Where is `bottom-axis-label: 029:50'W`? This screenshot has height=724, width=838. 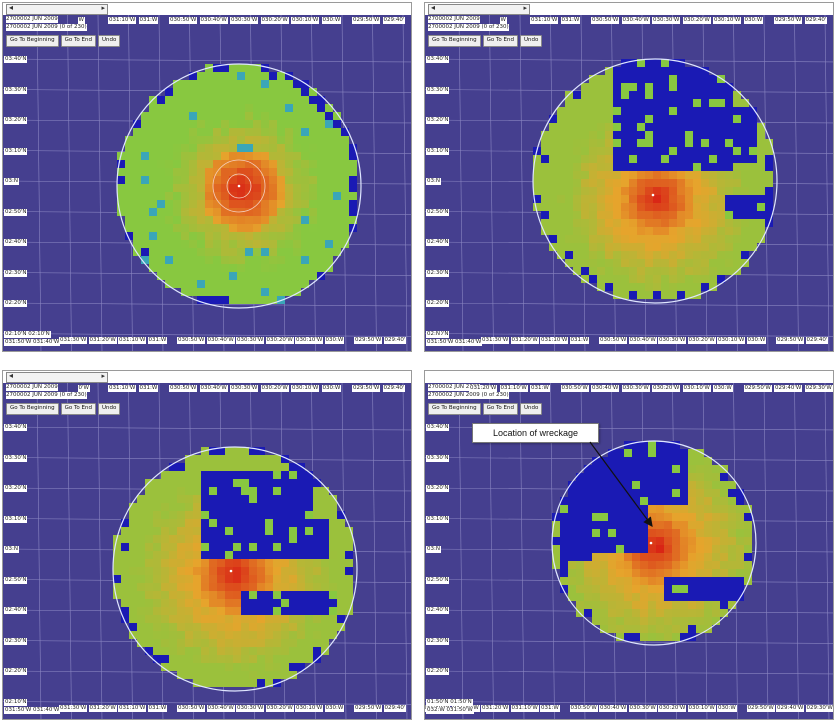
bottom-axis-label: 029:50'W is located at coordinates (790, 340).